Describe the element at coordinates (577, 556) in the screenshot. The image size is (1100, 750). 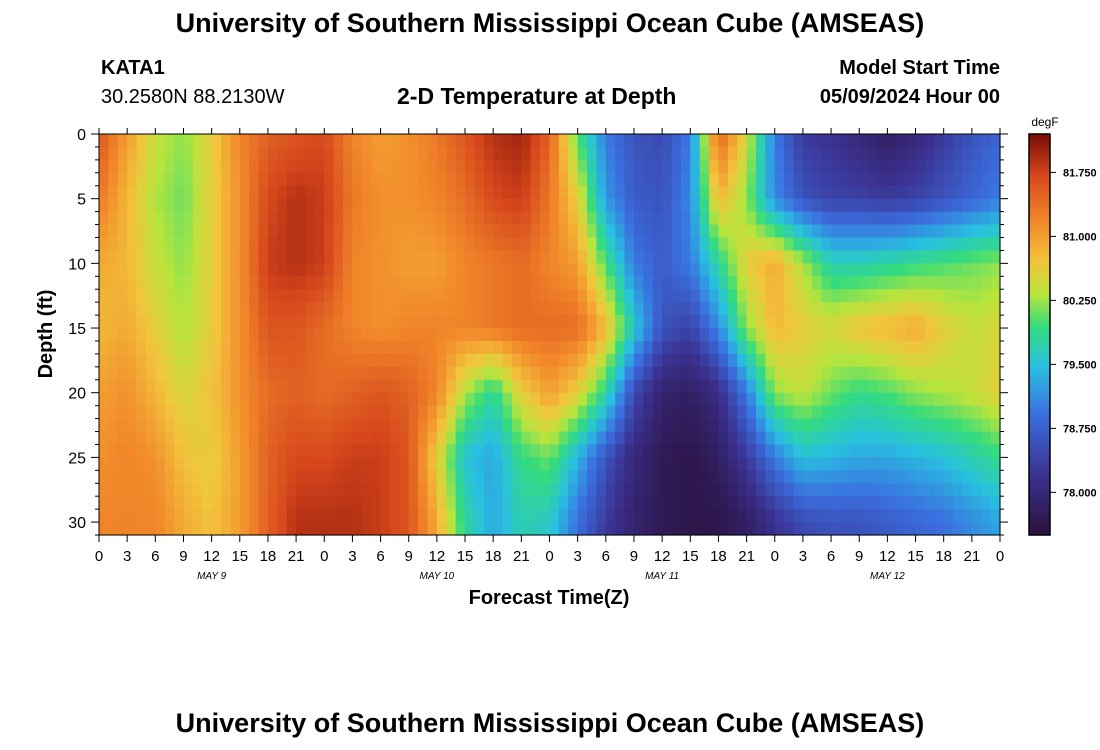
I see `x-tick-label: 3` at that location.